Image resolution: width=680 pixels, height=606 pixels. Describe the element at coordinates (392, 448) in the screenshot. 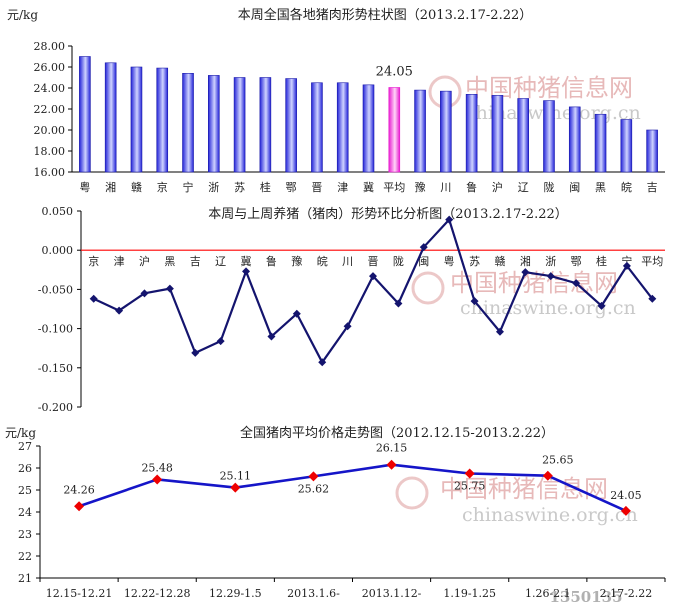

I see `price-data-label: 26.15` at that location.